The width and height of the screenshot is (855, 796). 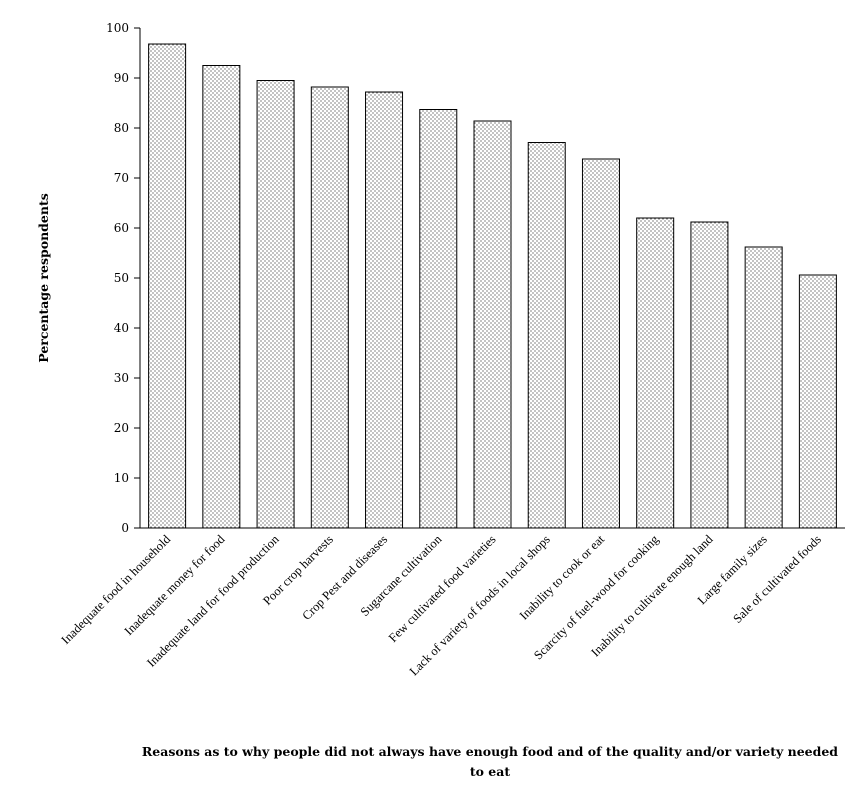 What do you see at coordinates (125, 528) in the screenshot?
I see `y-tick-label: 0` at bounding box center [125, 528].